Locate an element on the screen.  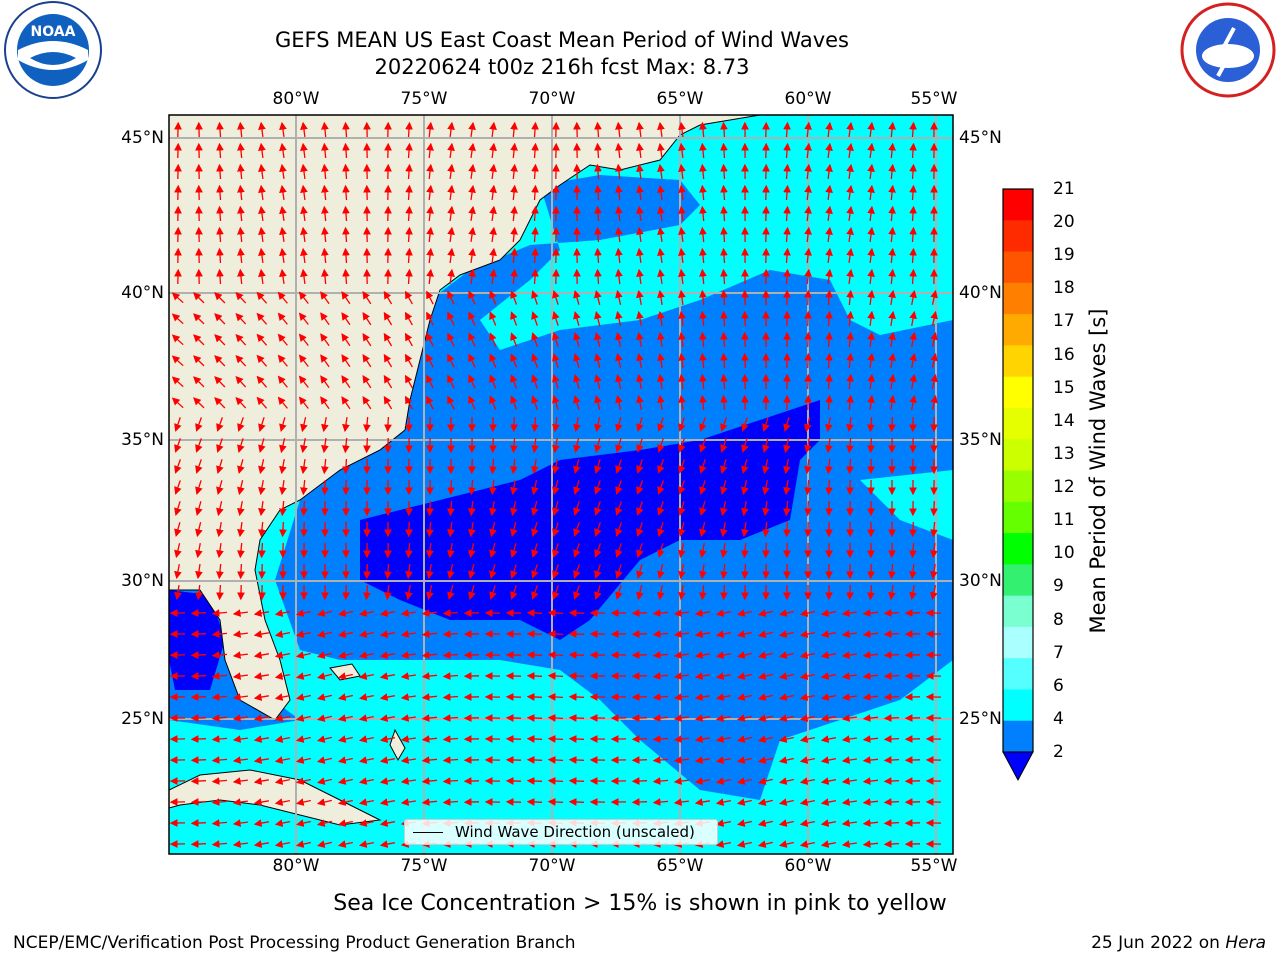
colorbar-tick-label: 13 is located at coordinates (1064, 453).